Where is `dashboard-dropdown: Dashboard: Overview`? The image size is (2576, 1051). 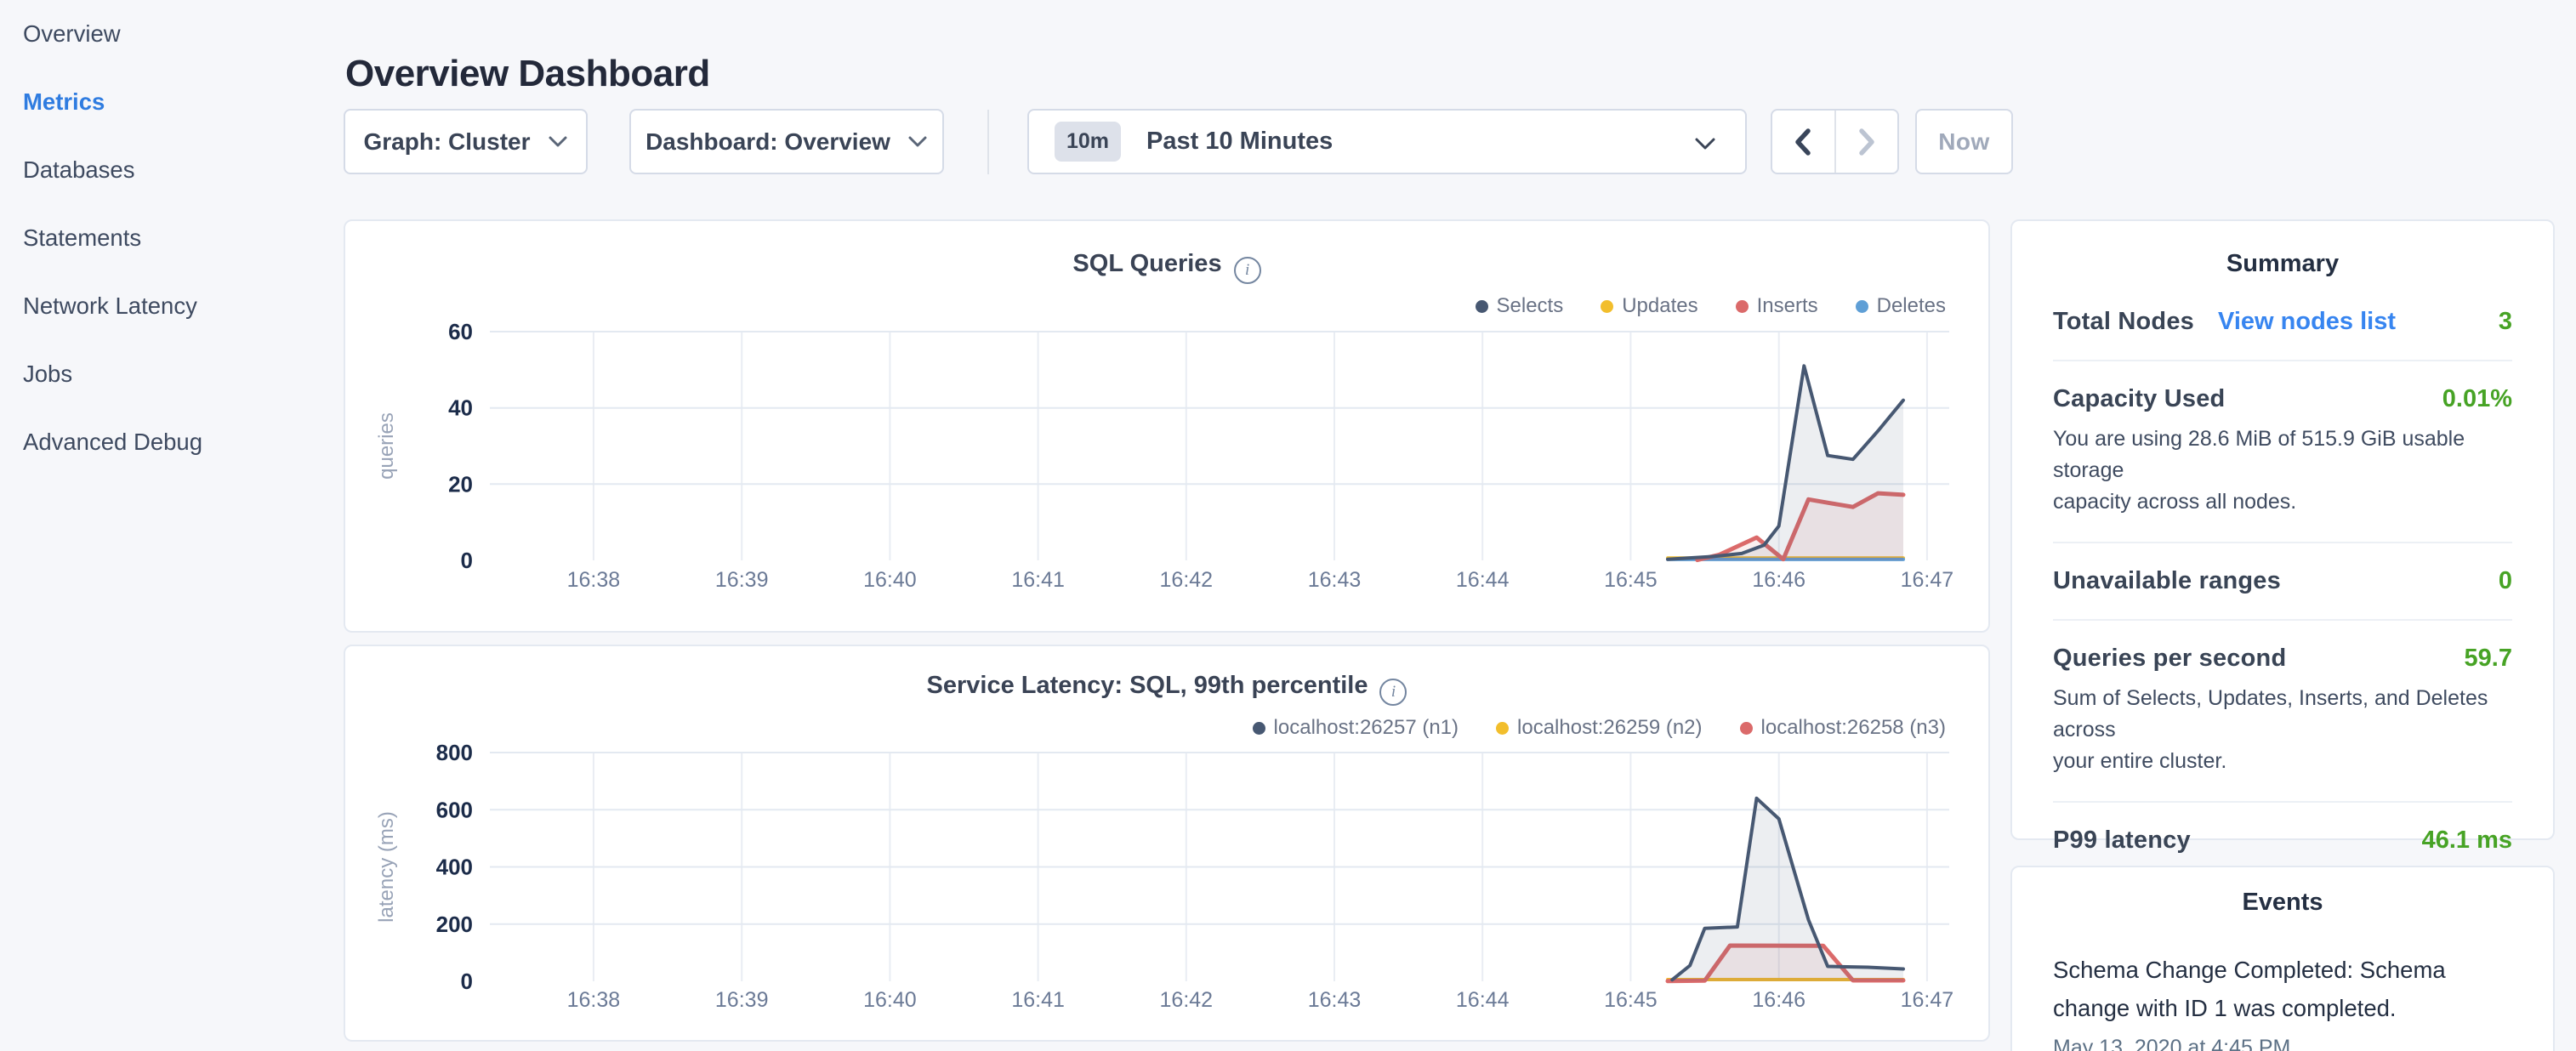 dashboard-dropdown: Dashboard: Overview is located at coordinates (786, 142).